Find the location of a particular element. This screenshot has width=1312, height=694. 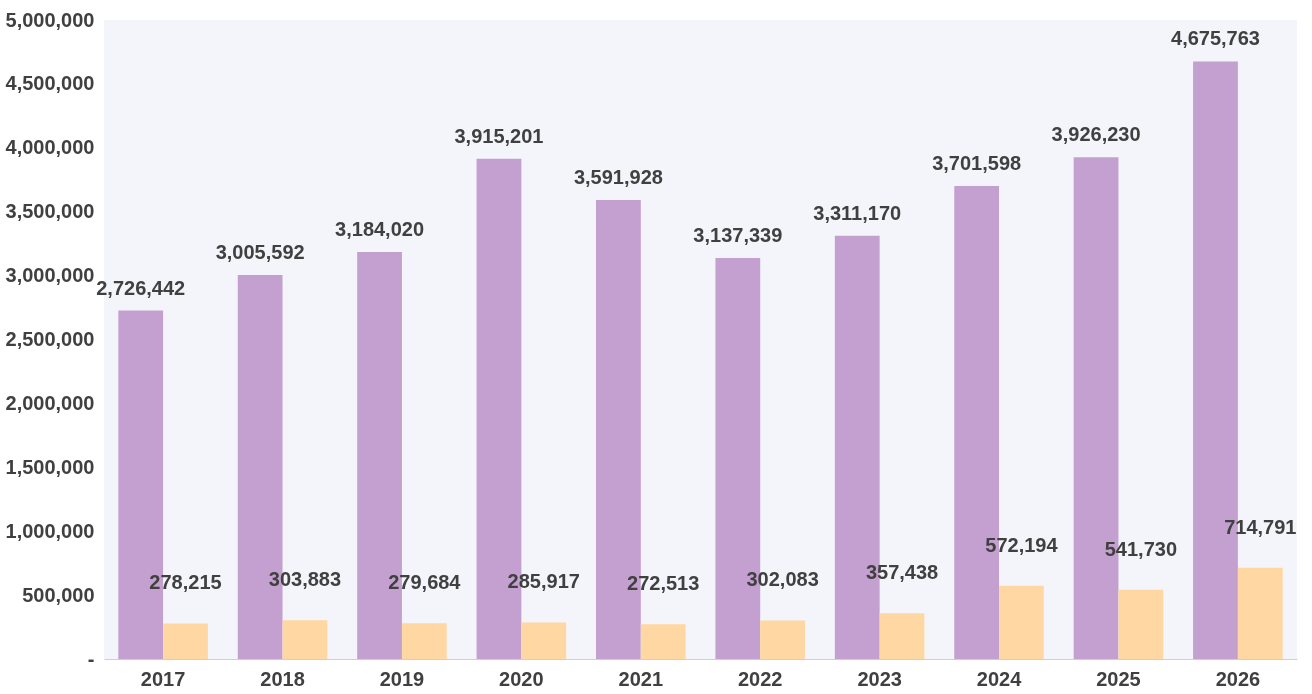

data-label: 303,883 is located at coordinates (305, 579).